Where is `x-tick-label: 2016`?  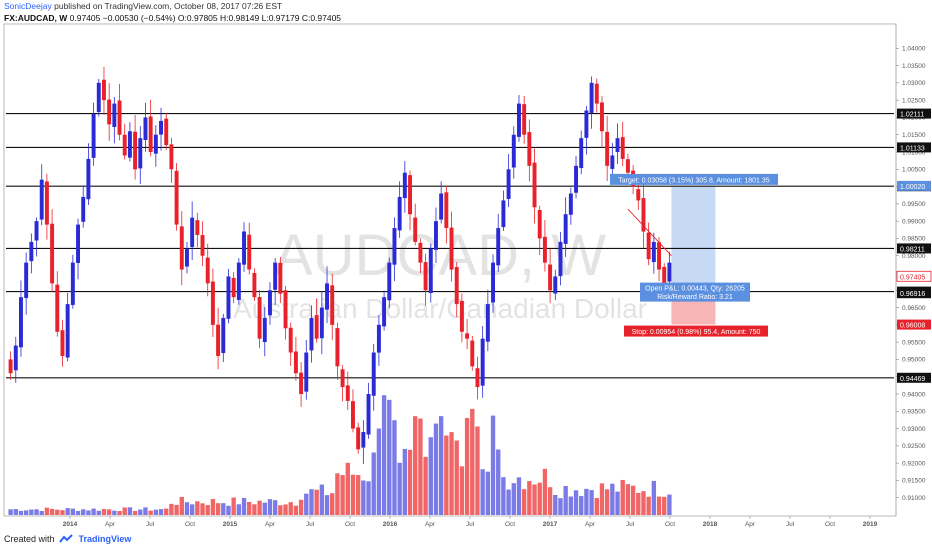 x-tick-label: 2016 is located at coordinates (390, 524).